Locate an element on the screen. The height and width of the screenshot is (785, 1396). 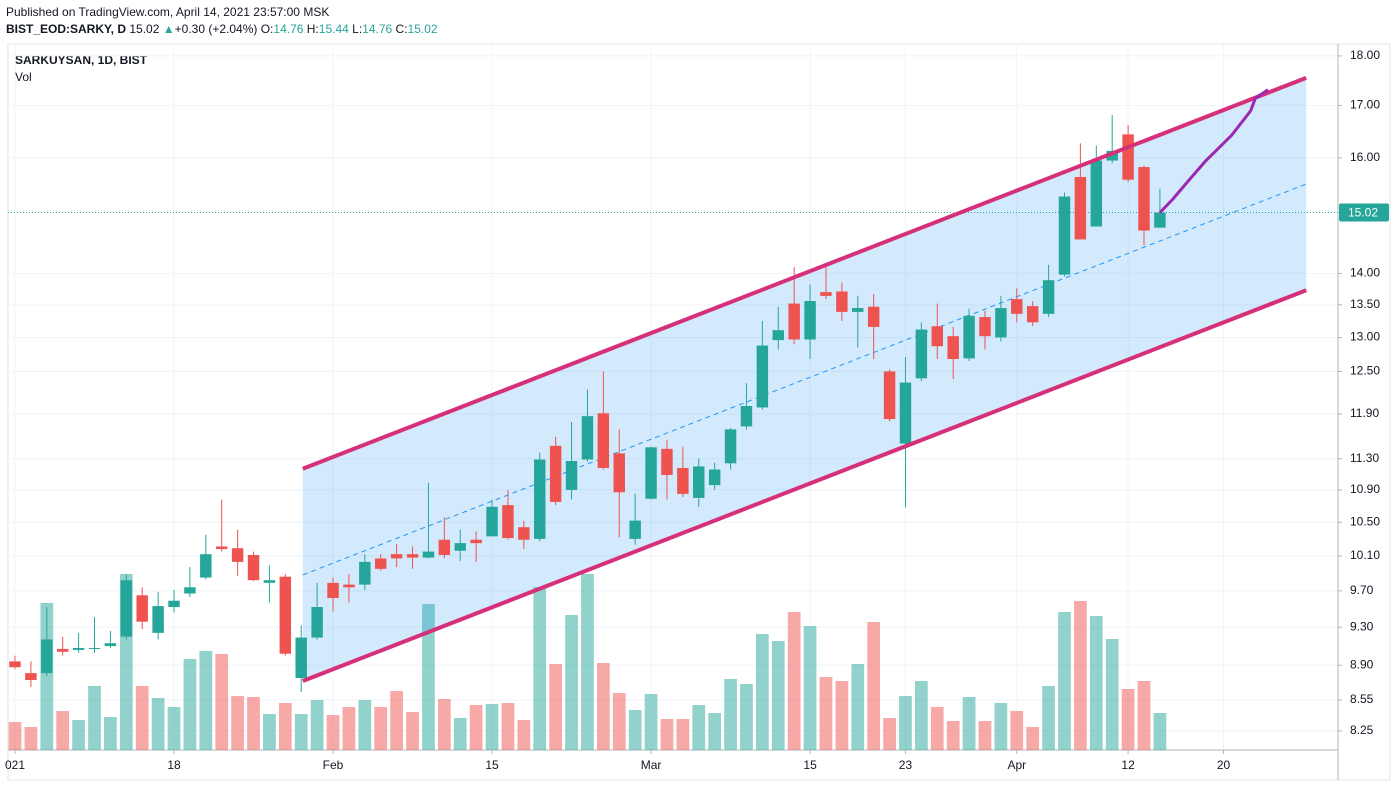
ohlc-label: C: is located at coordinates (401, 29).